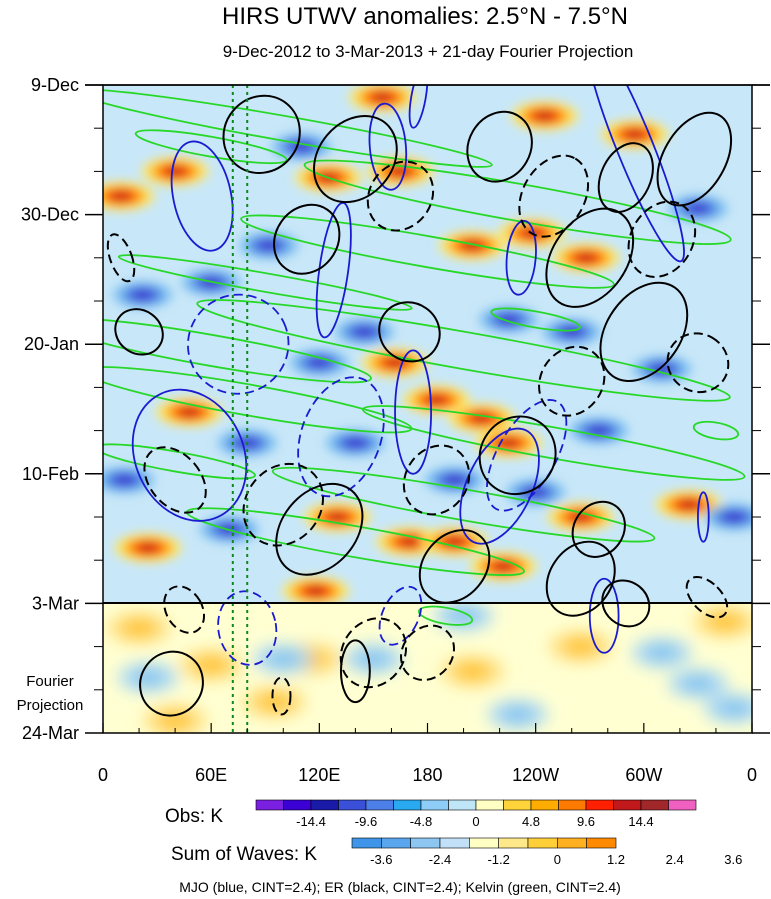 The image size is (771, 899). I want to click on x-tick-label: 60W, so click(643, 775).